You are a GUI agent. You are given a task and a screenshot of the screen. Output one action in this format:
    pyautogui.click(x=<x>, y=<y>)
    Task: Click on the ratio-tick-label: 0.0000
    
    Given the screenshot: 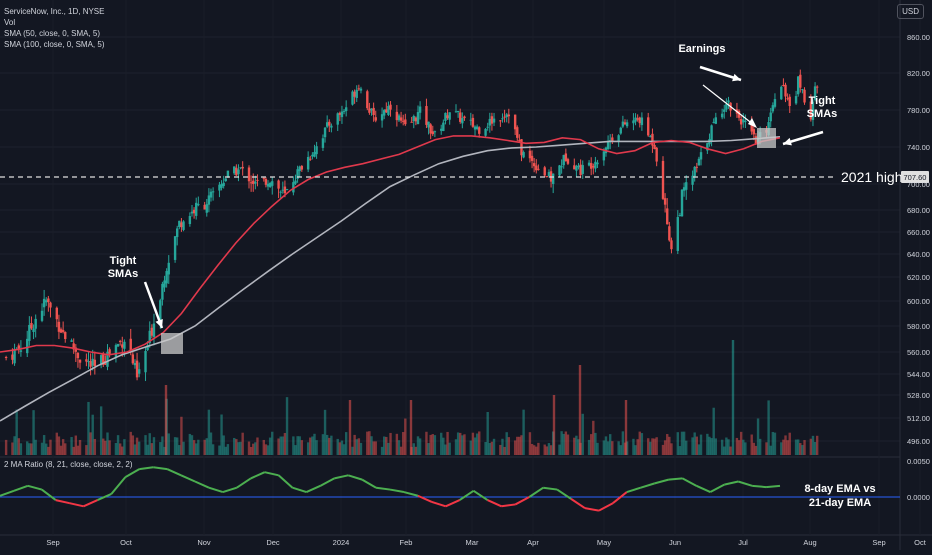 What is the action you would take?
    pyautogui.click(x=918, y=497)
    